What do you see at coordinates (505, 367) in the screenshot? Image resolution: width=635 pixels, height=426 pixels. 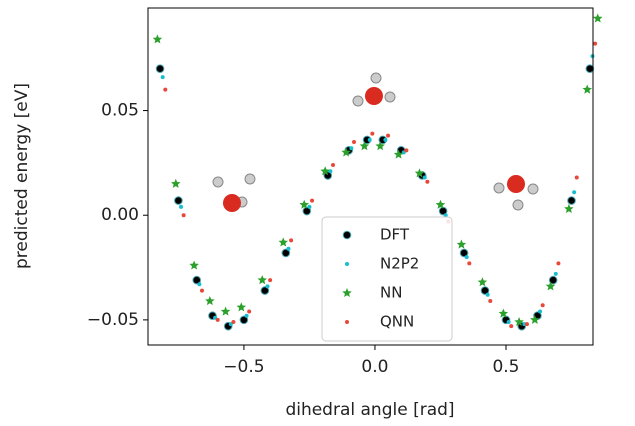 I see `x-tick-label: 0.5` at bounding box center [505, 367].